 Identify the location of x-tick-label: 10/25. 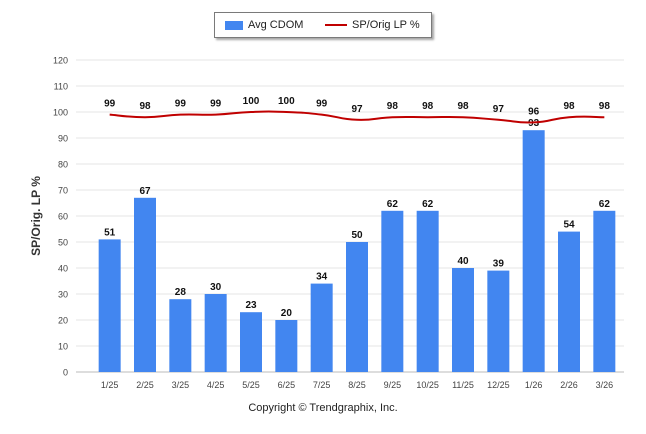
(427, 385).